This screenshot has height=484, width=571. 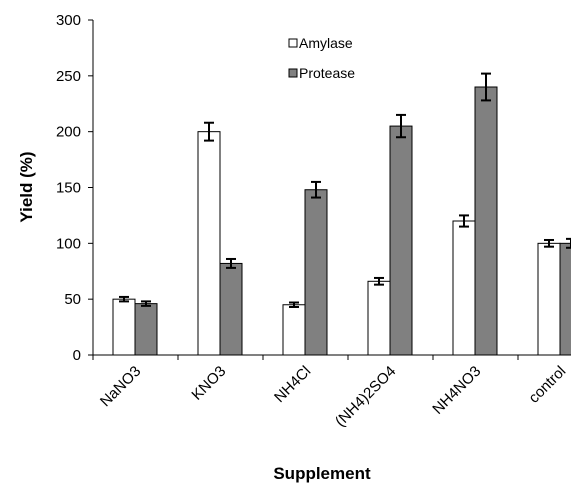 I want to click on legend-swatch-protease, so click(x=293, y=73).